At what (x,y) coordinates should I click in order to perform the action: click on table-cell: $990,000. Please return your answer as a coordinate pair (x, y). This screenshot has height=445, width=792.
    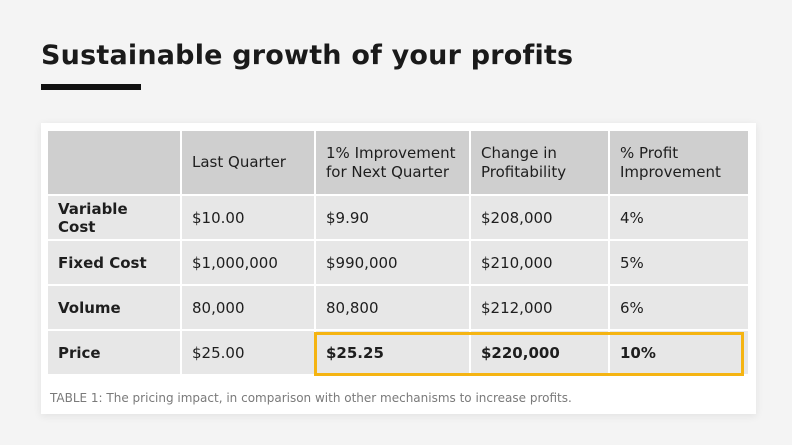
    Looking at the image, I should click on (392, 262).